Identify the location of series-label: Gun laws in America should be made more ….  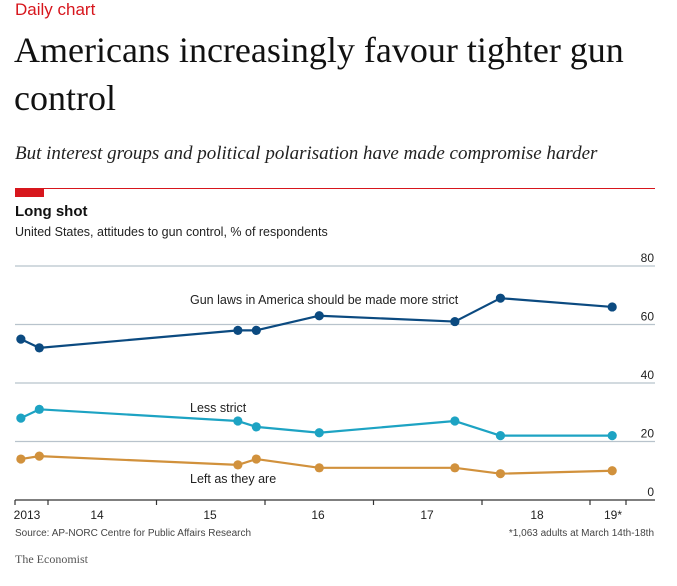
(324, 300).